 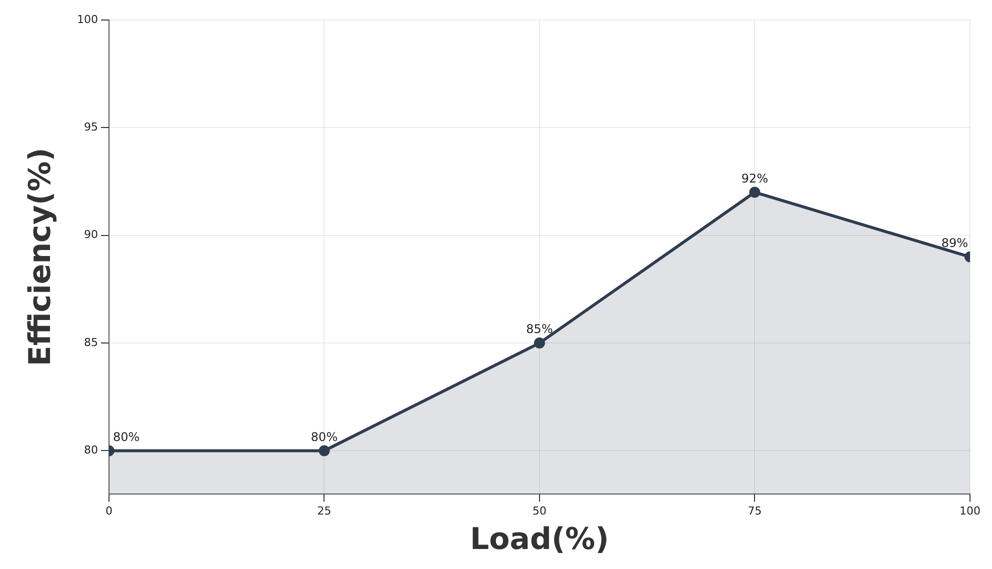 What do you see at coordinates (91, 342) in the screenshot?
I see `y-tick-label: 85` at bounding box center [91, 342].